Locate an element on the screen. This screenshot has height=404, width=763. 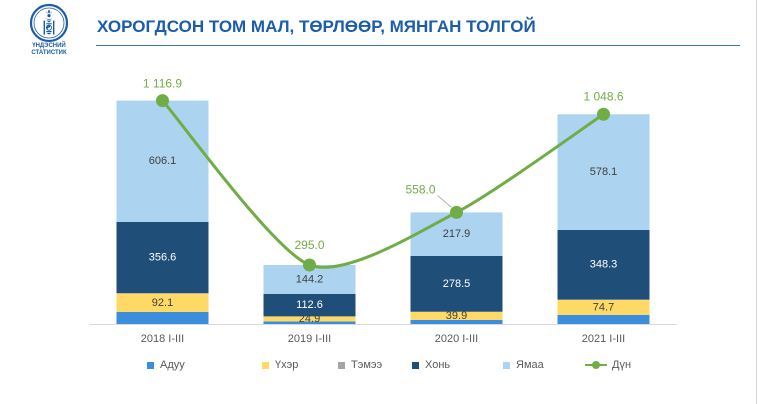
data-label-sheep-0: 356.6 is located at coordinates (163, 258).